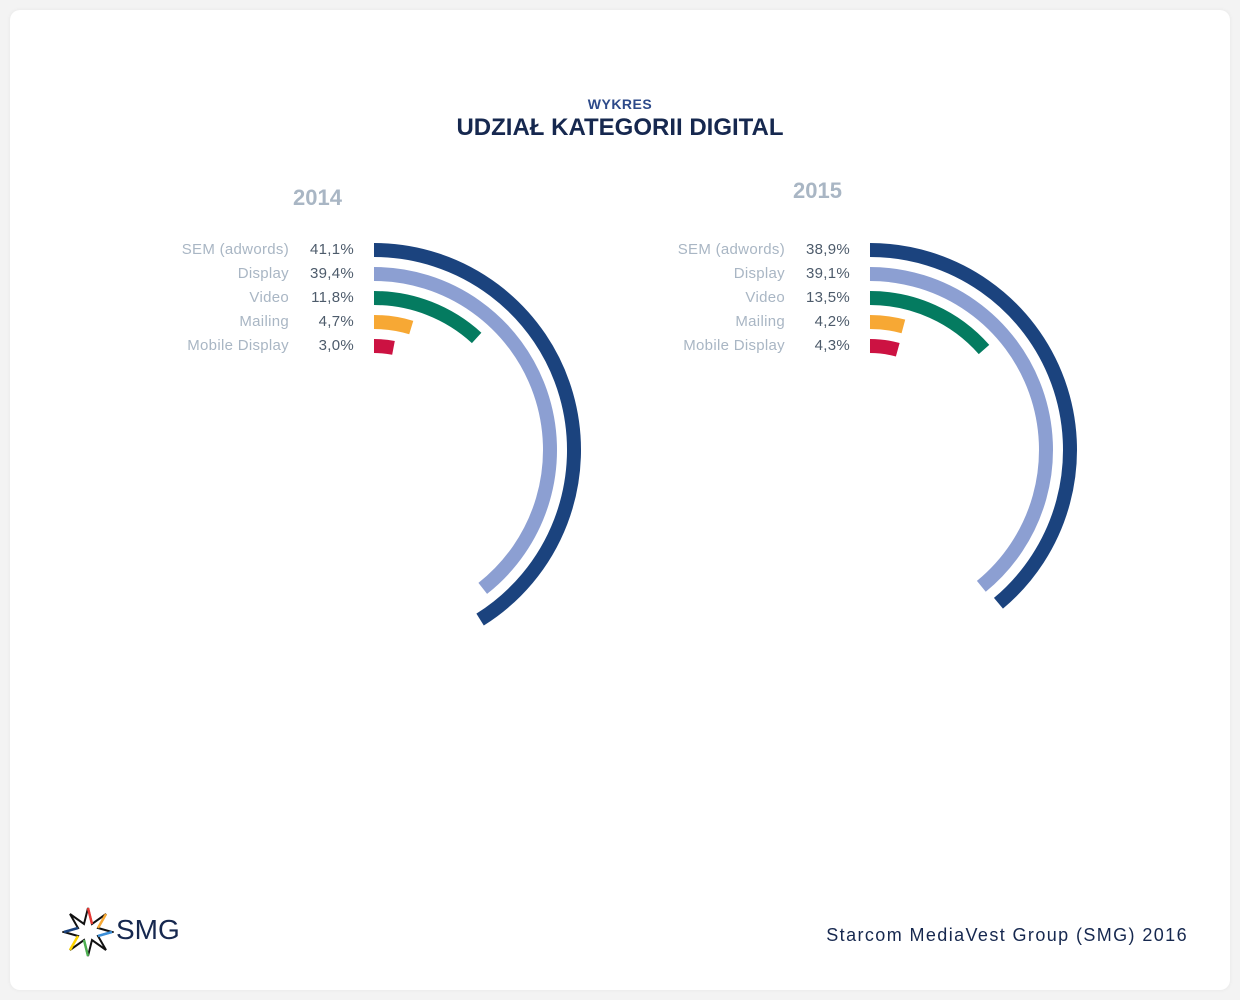  What do you see at coordinates (929, 323) in the screenshot?
I see `arc-2015-video` at bounding box center [929, 323].